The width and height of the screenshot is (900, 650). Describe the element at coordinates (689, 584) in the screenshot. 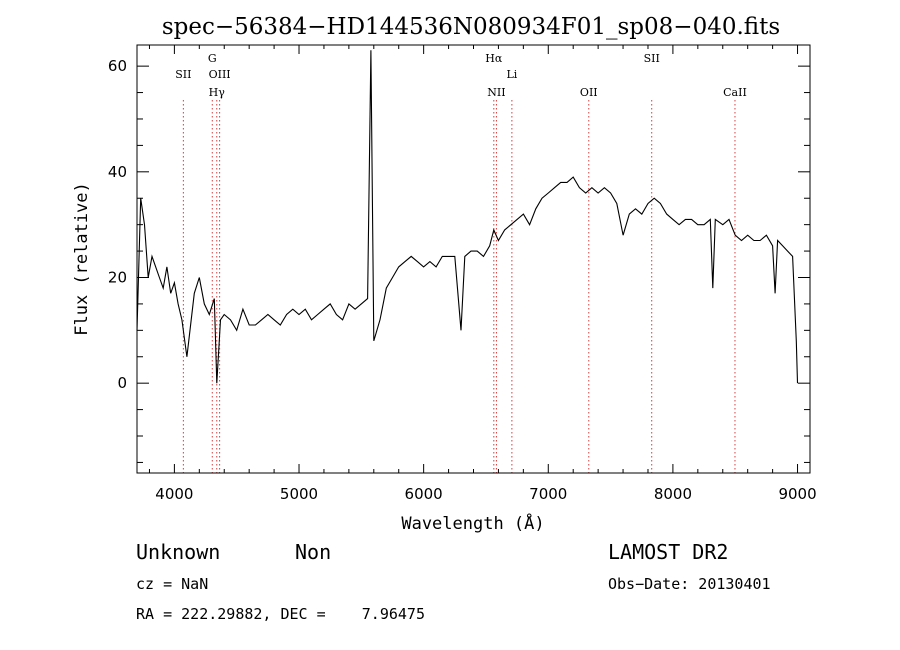

I see `obs-date-text: Obs−Date: 20130401` at that location.